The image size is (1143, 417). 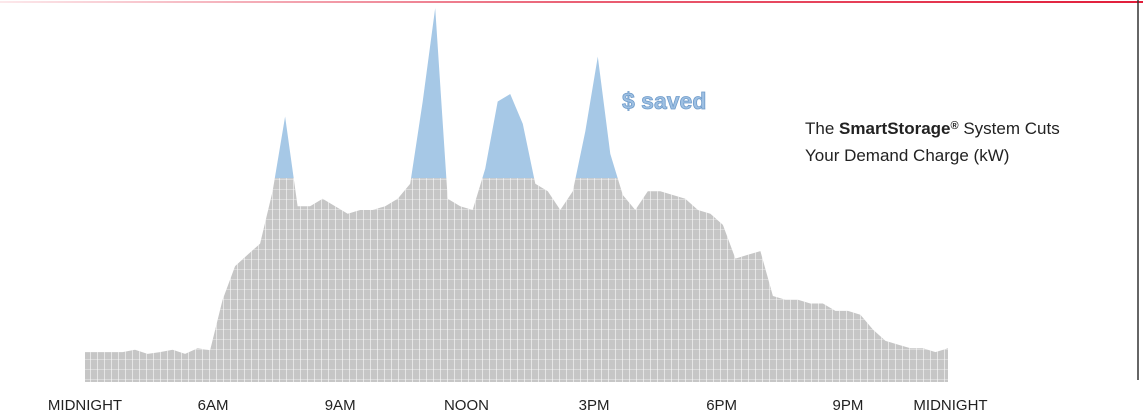 I want to click on title-part: ®, so click(x=955, y=126).